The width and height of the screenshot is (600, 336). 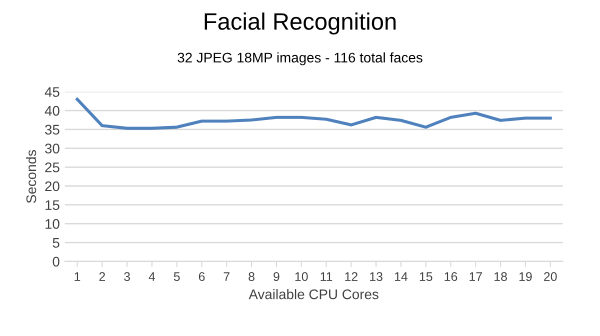 What do you see at coordinates (31, 176) in the screenshot?
I see `y-axis-title: Seconds` at bounding box center [31, 176].